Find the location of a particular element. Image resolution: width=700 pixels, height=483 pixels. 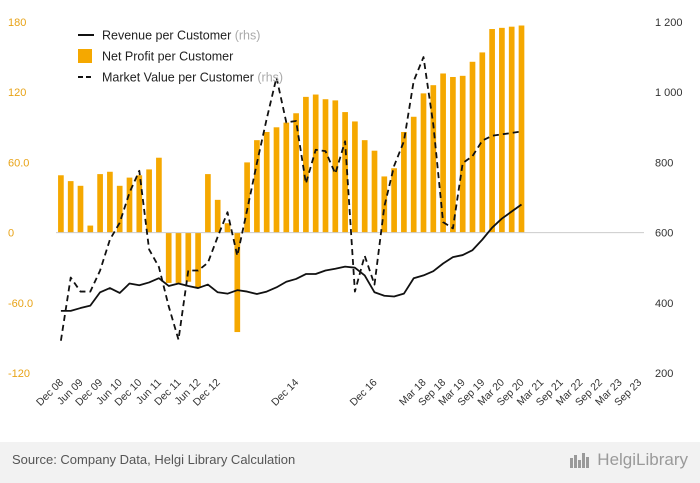

legend-label: Market Value per Customer (rhs) is located at coordinates (192, 78).